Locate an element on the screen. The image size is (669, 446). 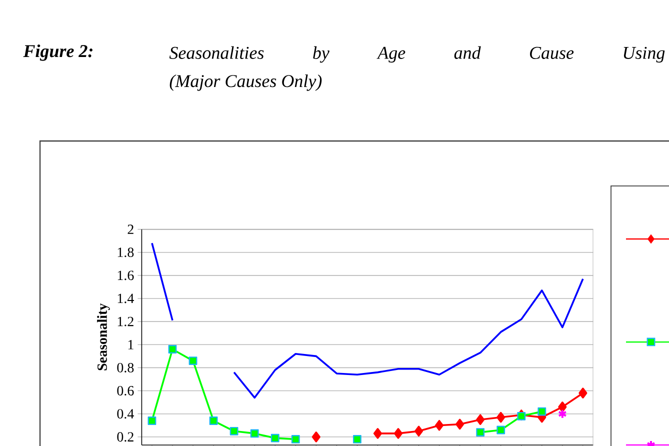
chart-subtitle: (Major Causes Only) is located at coordinates (246, 82).